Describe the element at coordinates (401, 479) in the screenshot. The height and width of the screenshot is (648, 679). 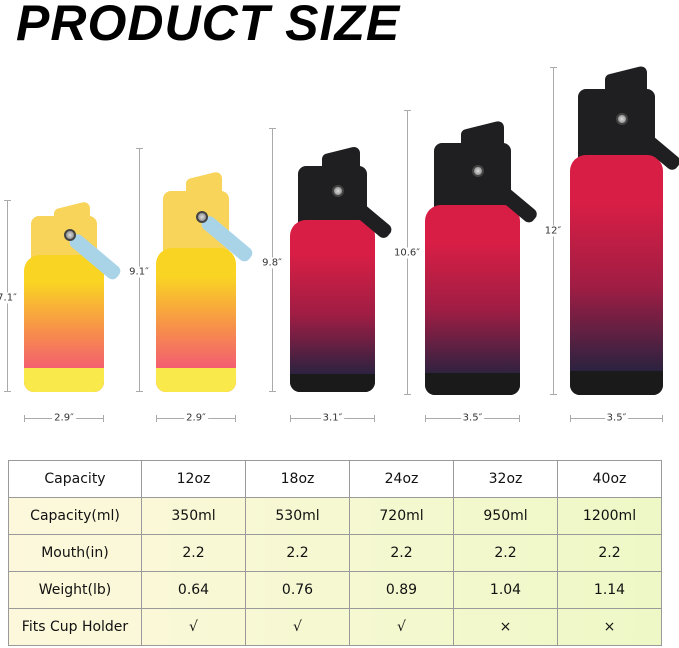
I see `table-cell: 24oz` at that location.